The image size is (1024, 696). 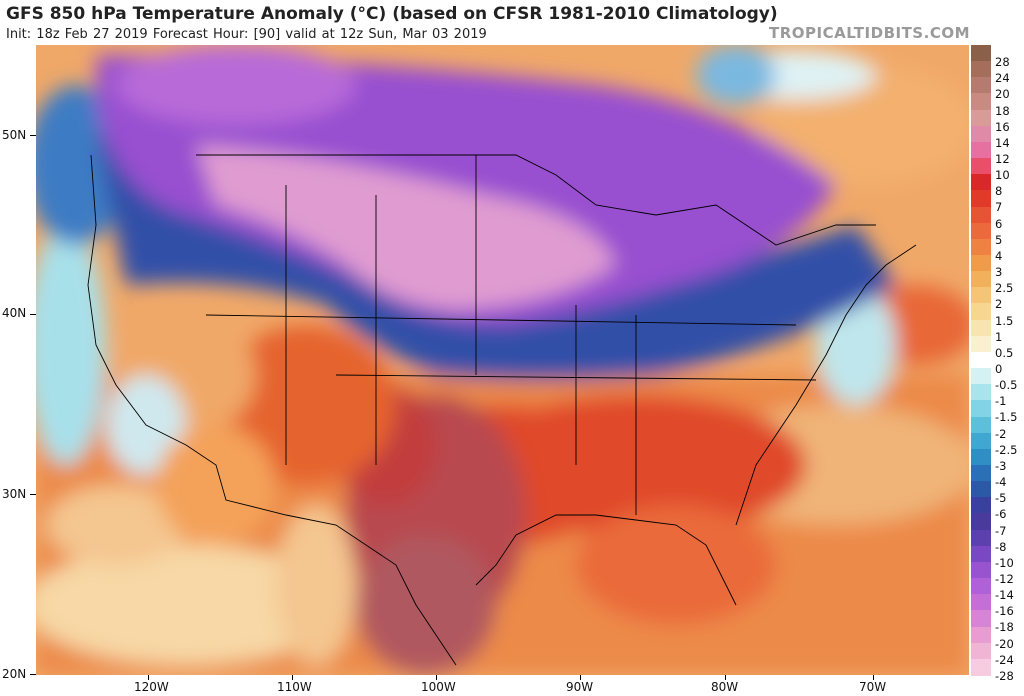 What do you see at coordinates (1004, 611) in the screenshot?
I see `colorbar-label: -16` at bounding box center [1004, 611].